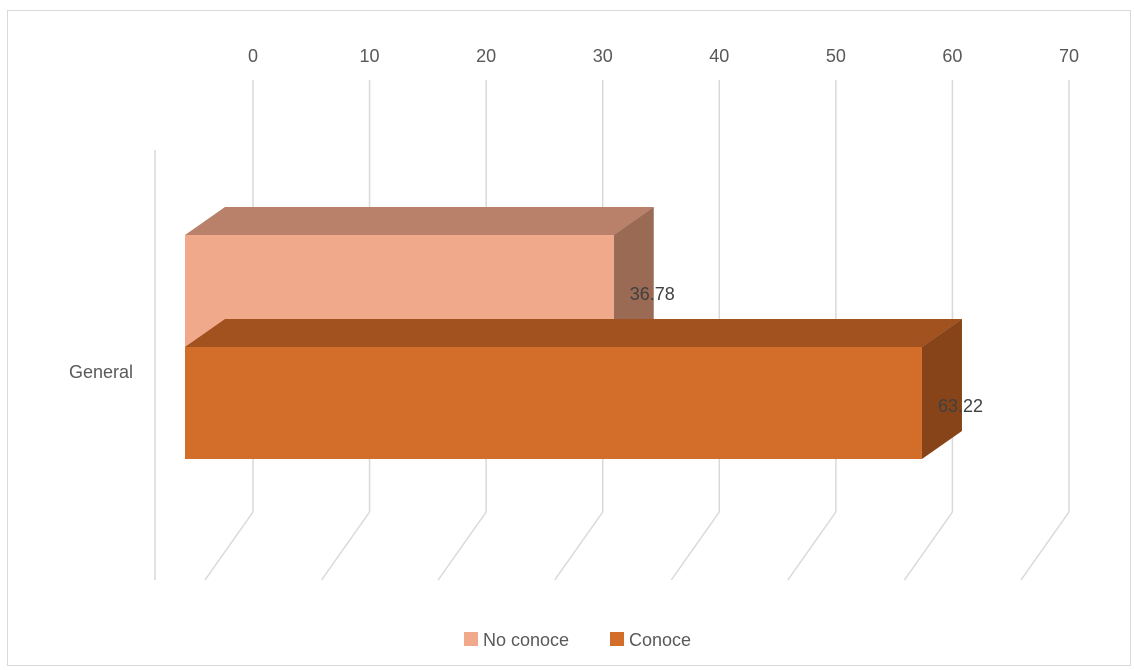 This screenshot has width=1134, height=670. I want to click on legend: No conoce Conoce, so click(577, 640).